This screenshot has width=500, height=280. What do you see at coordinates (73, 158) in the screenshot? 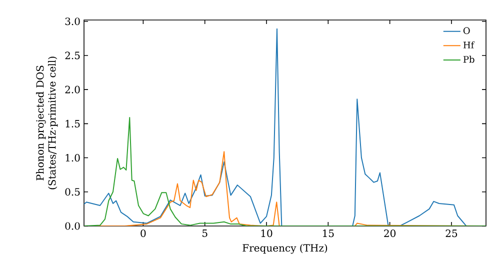
I see `y-tick-label: 1.0` at bounding box center [73, 158].